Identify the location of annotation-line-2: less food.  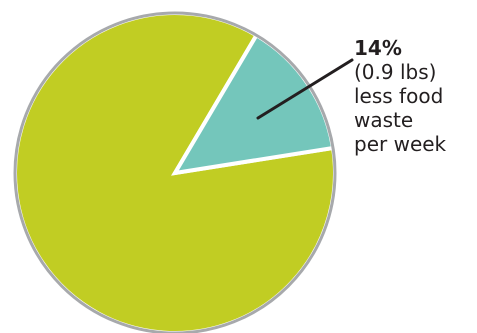
(399, 96).